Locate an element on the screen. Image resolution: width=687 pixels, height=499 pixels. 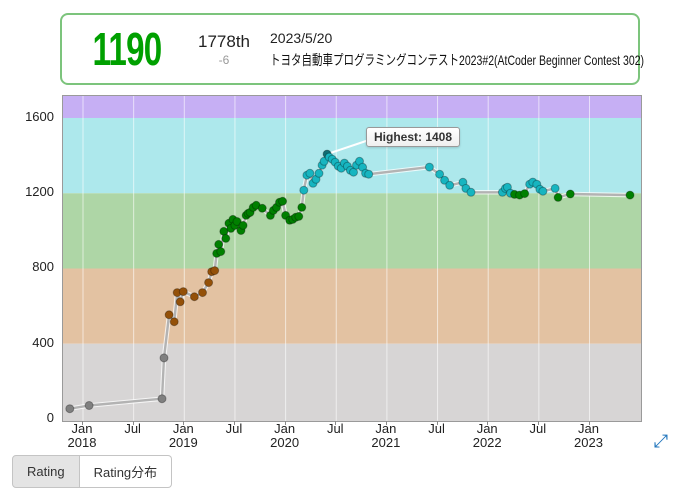
y-tick-label: 0 is located at coordinates (50, 417).